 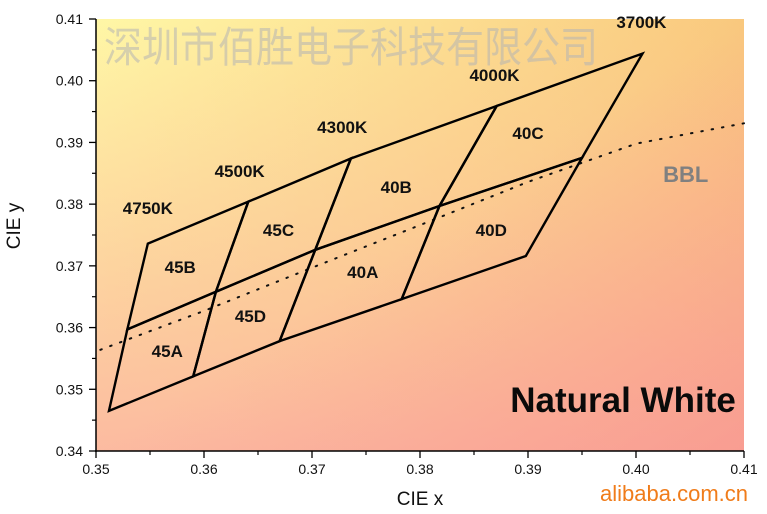 What do you see at coordinates (641, 22) in the screenshot?
I see `cct-label: 3700K` at bounding box center [641, 22].